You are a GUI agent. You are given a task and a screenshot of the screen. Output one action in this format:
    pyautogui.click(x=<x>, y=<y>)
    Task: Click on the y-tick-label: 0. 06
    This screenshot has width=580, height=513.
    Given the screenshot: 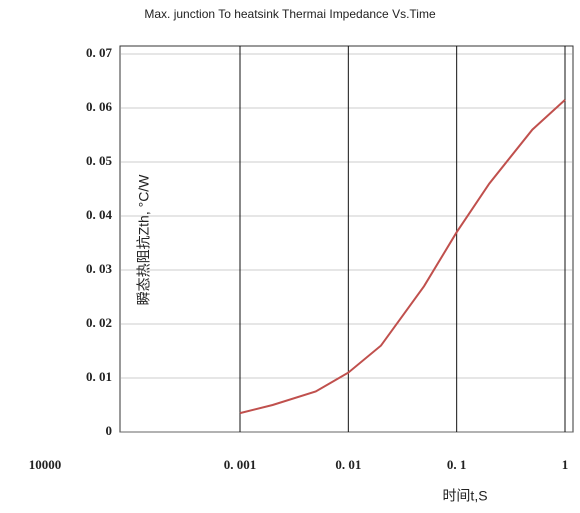 What is the action you would take?
    pyautogui.click(x=99, y=106)
    